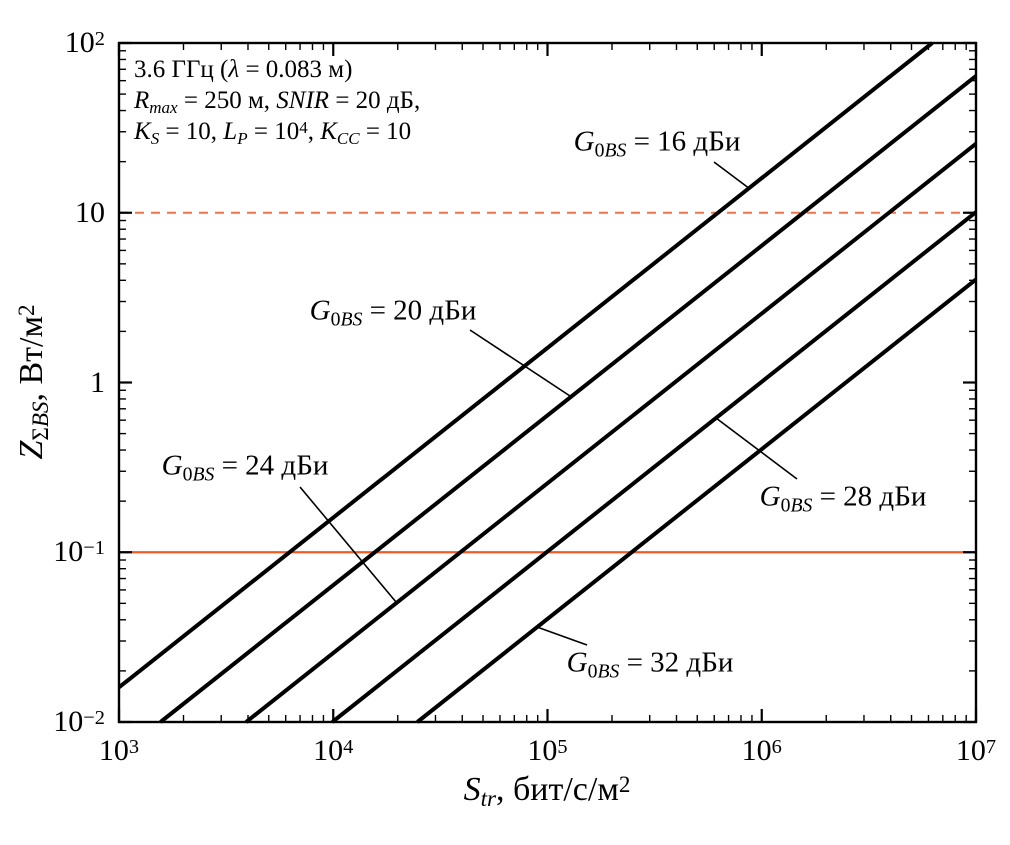  I want to click on x-tick-label: 103, so click(119, 750).